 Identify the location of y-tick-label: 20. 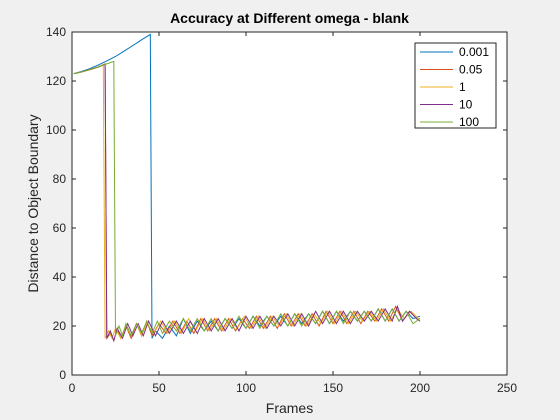
(60, 326).